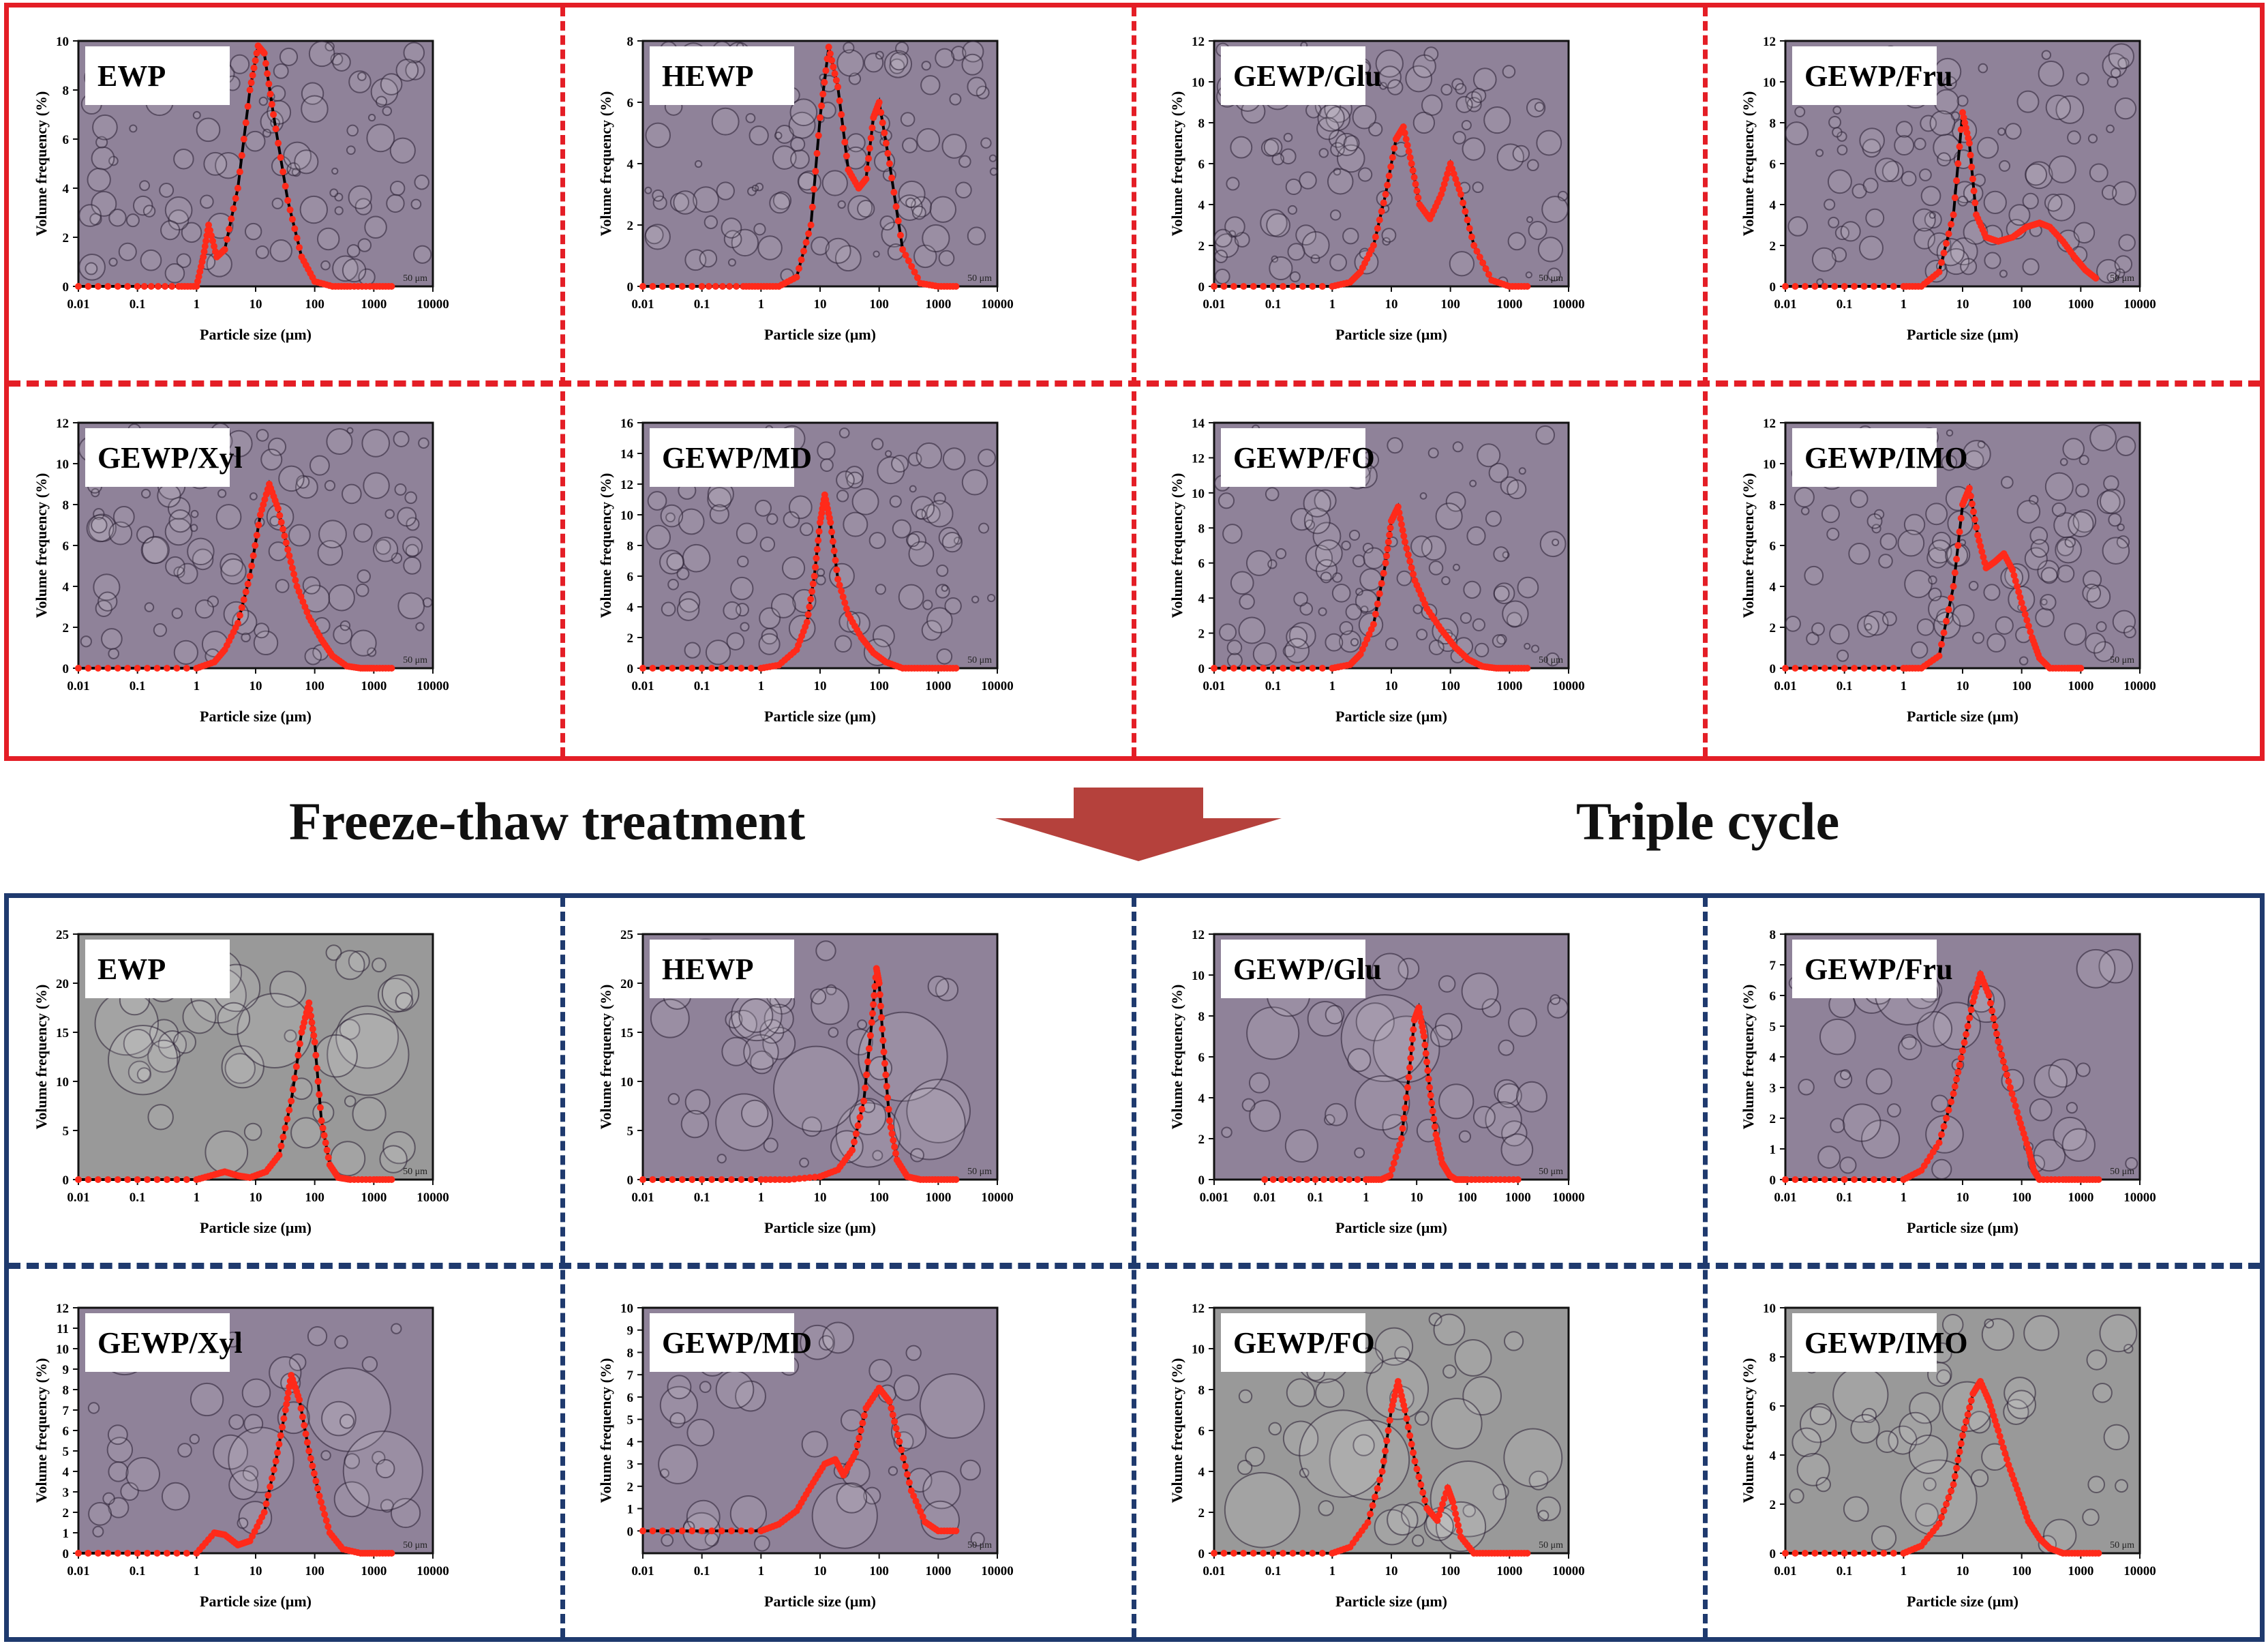 This screenshot has width=2268, height=1648. What do you see at coordinates (938, 304) in the screenshot?
I see `x-tick-label: 1000` at bounding box center [938, 304].